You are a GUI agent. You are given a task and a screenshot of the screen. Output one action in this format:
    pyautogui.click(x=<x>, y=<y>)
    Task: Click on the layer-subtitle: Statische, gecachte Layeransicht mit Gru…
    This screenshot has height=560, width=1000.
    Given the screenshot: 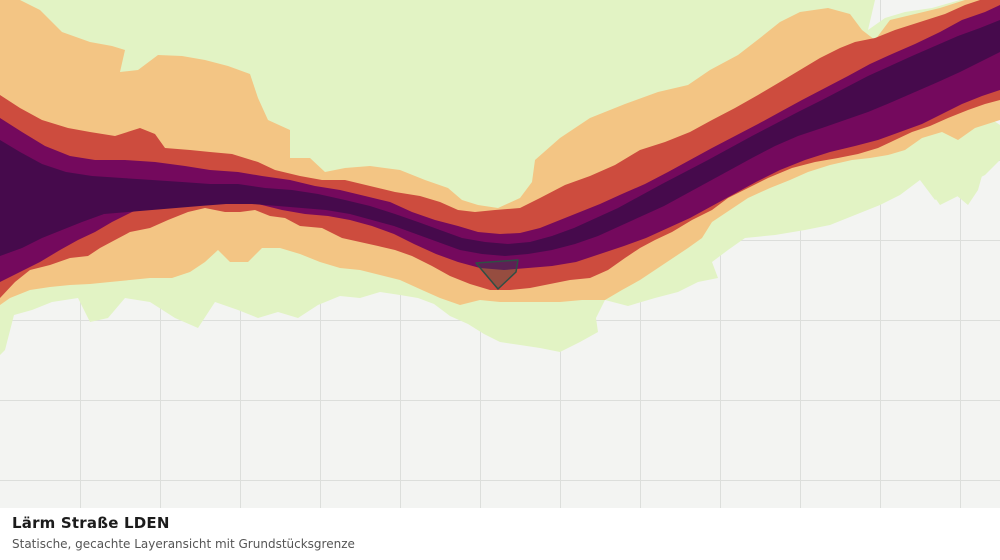 What is the action you would take?
    pyautogui.click(x=183, y=544)
    